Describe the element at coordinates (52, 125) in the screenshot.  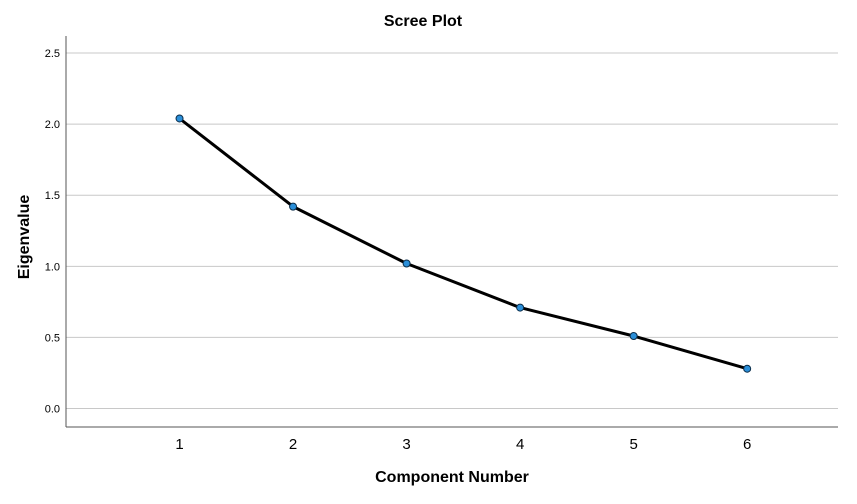
I see `y-tick-label: 2.0` at that location.